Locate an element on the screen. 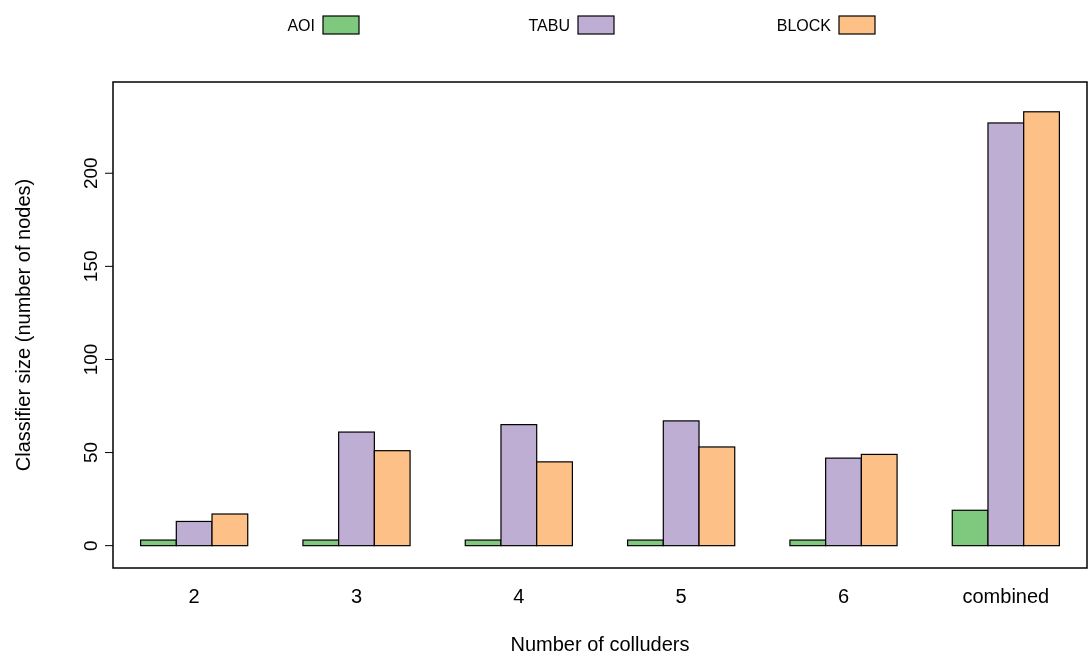  y-tick-label: 100 is located at coordinates (90, 359).